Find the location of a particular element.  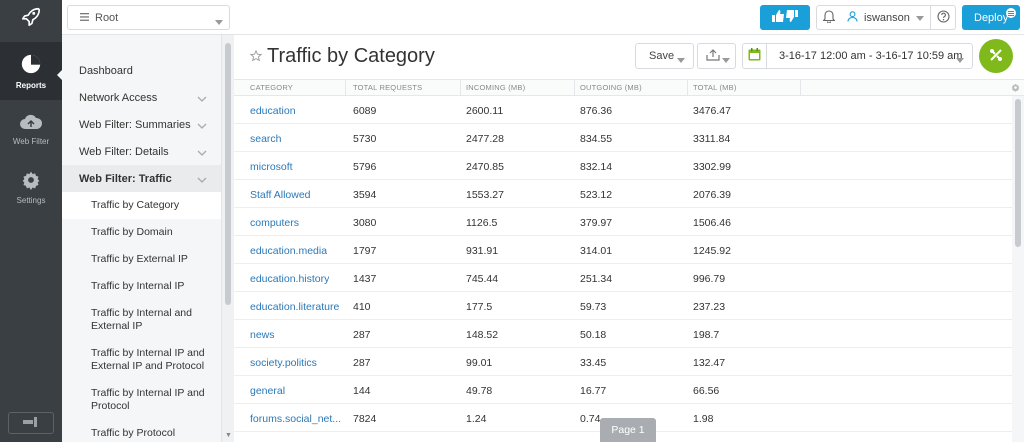

cell-outgoing: 33.45 is located at coordinates (593, 363).